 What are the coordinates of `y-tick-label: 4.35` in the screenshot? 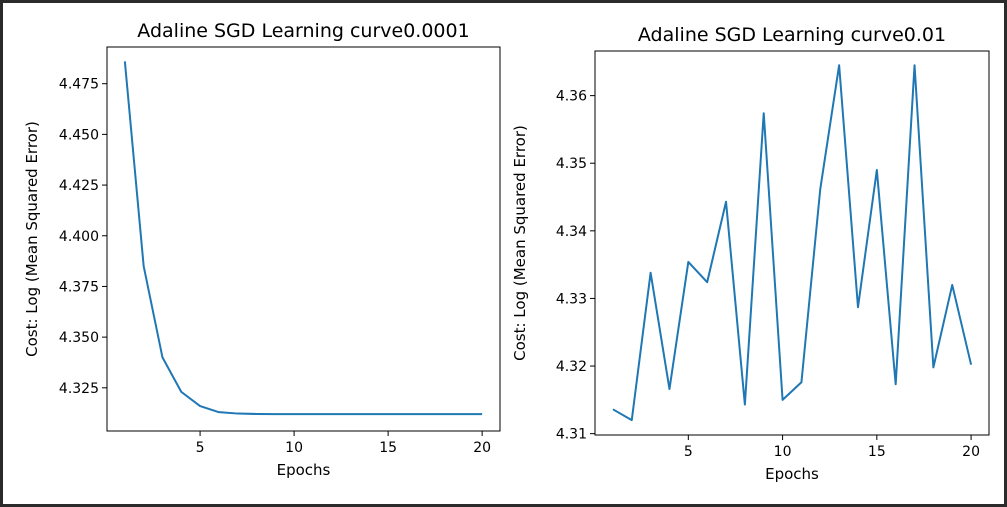 It's located at (571, 164).